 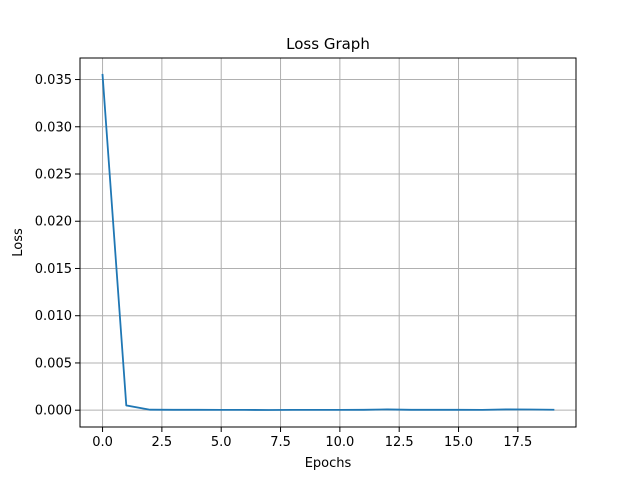 What do you see at coordinates (53, 316) in the screenshot?
I see `y-tick-label: 0.010` at bounding box center [53, 316].